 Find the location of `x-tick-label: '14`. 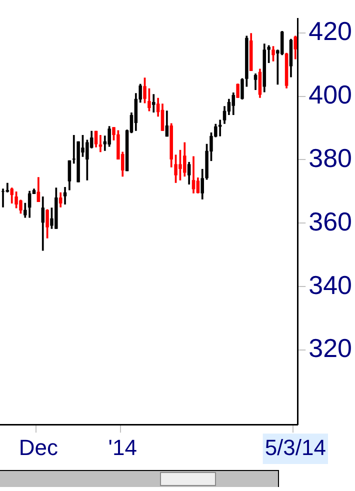

x-tick-label: '14 is located at coordinates (122, 447).